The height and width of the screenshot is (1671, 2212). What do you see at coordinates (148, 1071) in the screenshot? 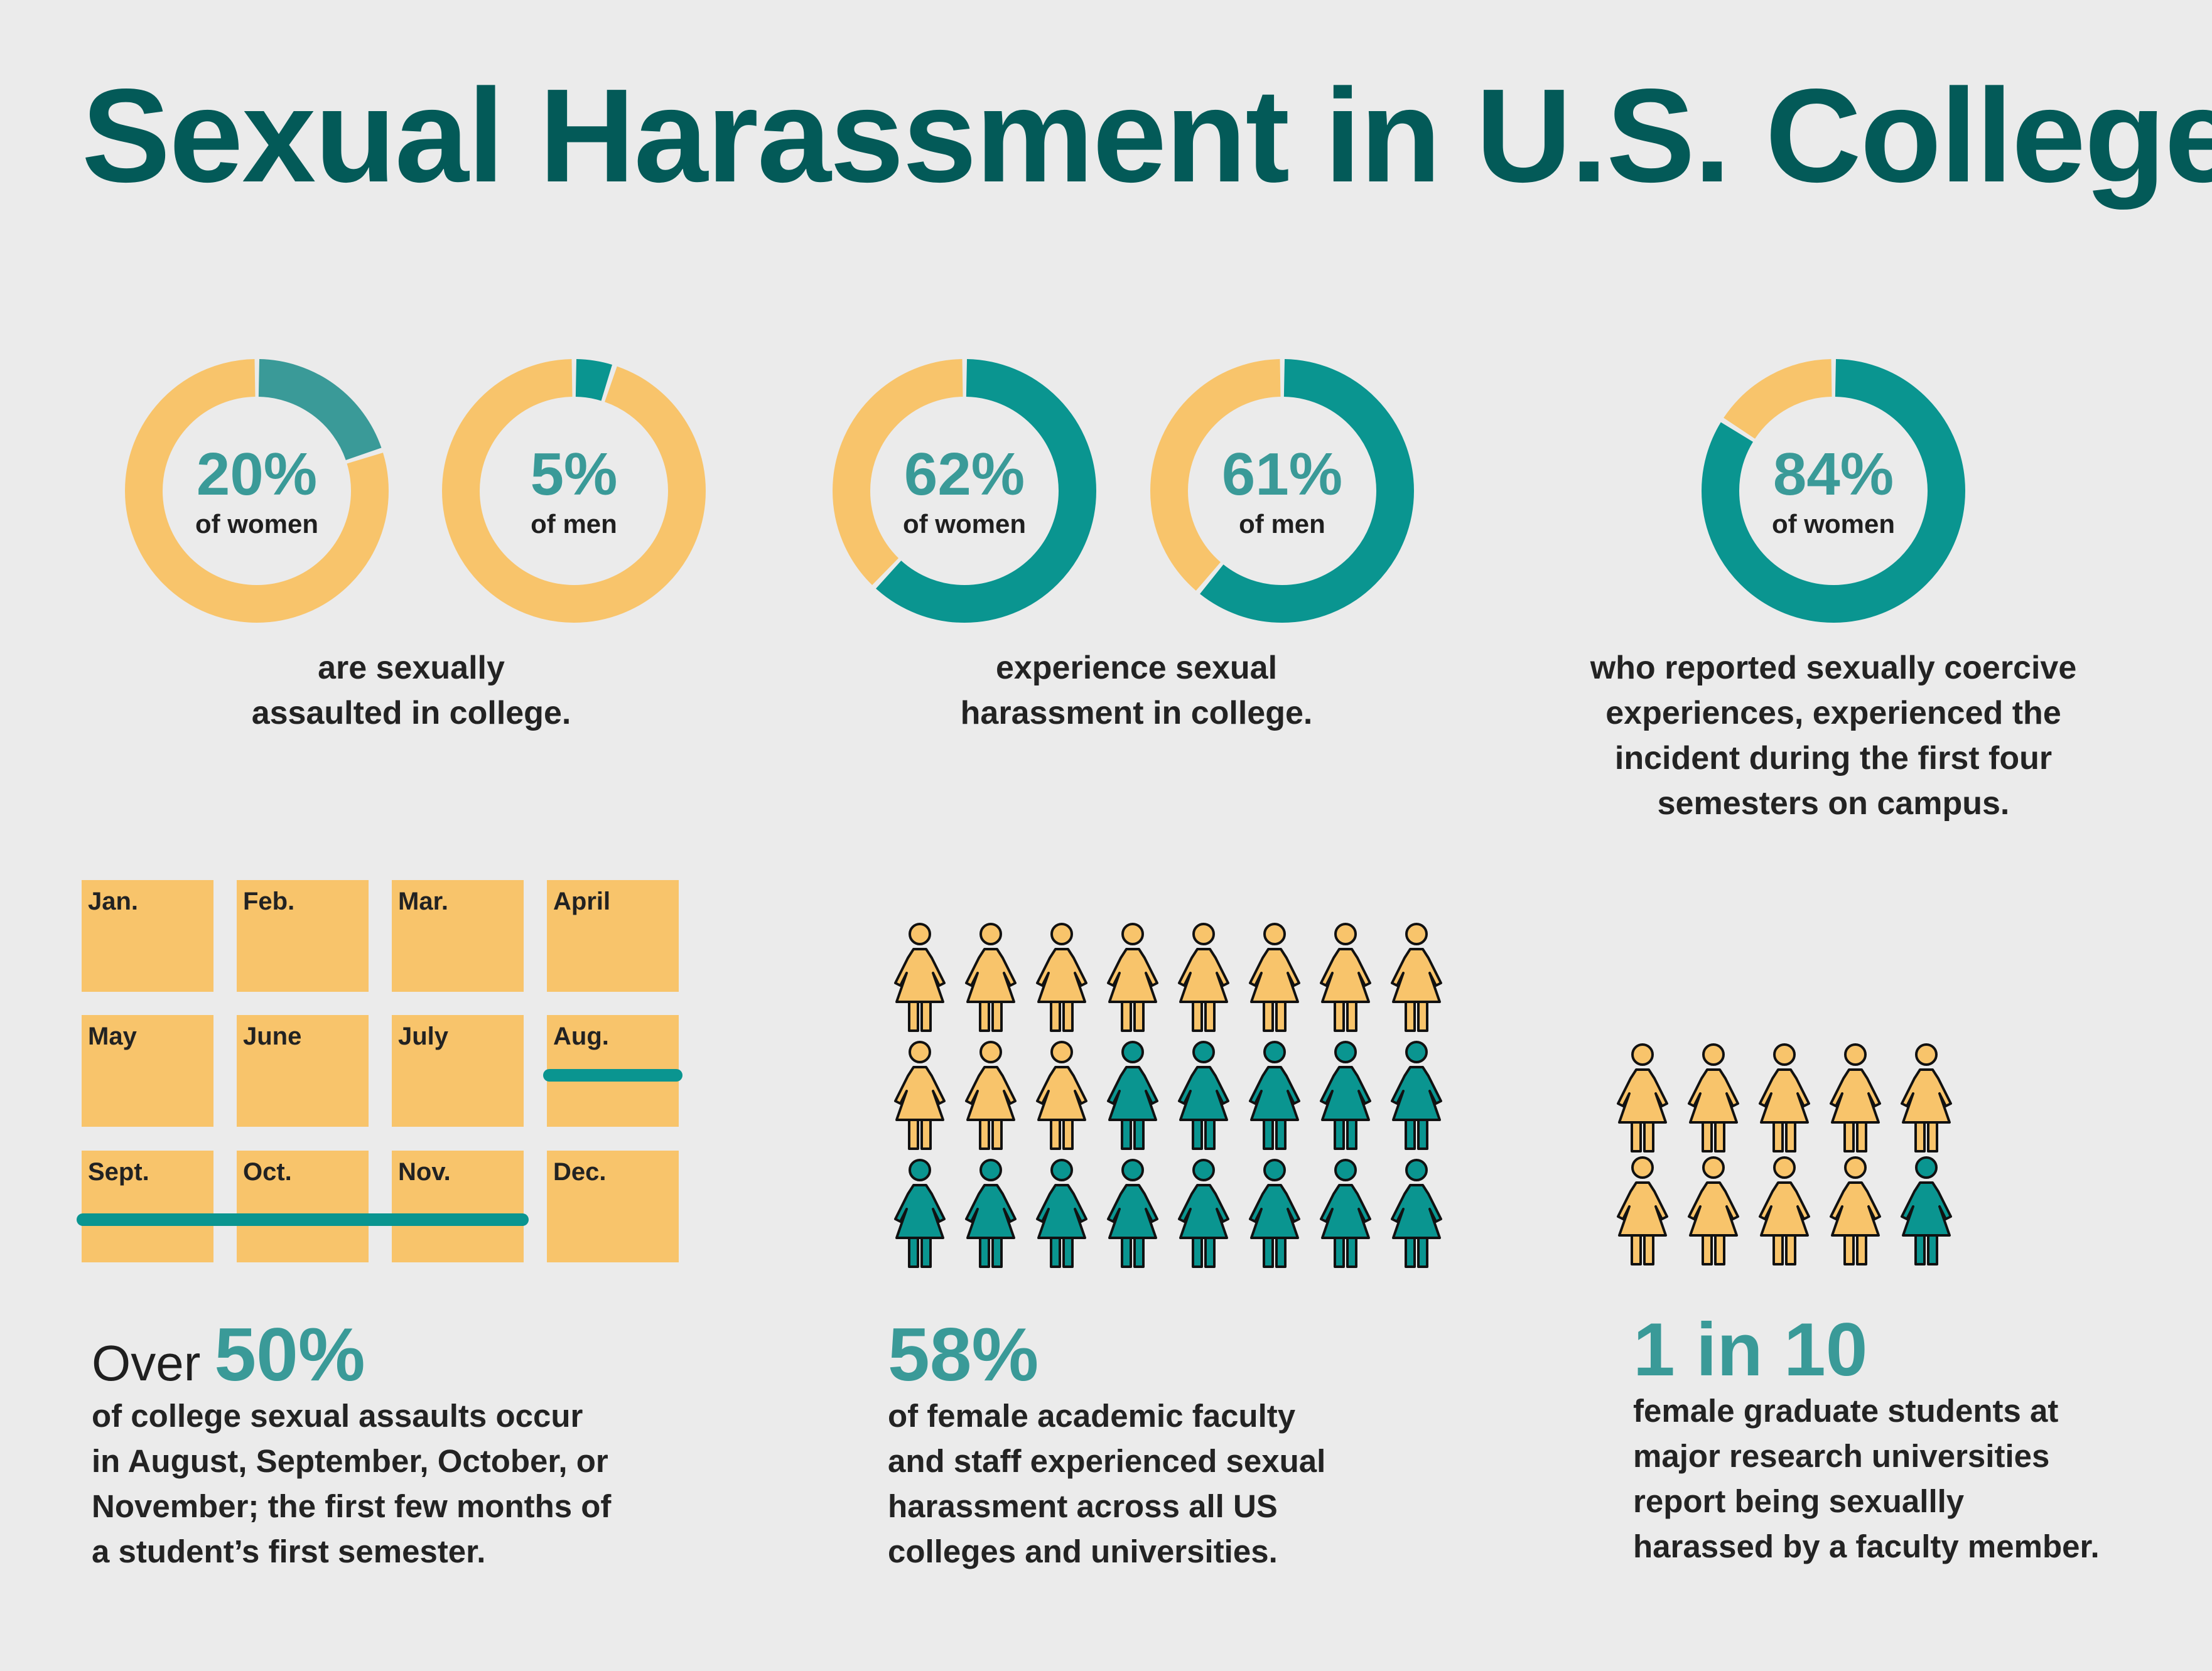
I see `month-may: May` at bounding box center [148, 1071].